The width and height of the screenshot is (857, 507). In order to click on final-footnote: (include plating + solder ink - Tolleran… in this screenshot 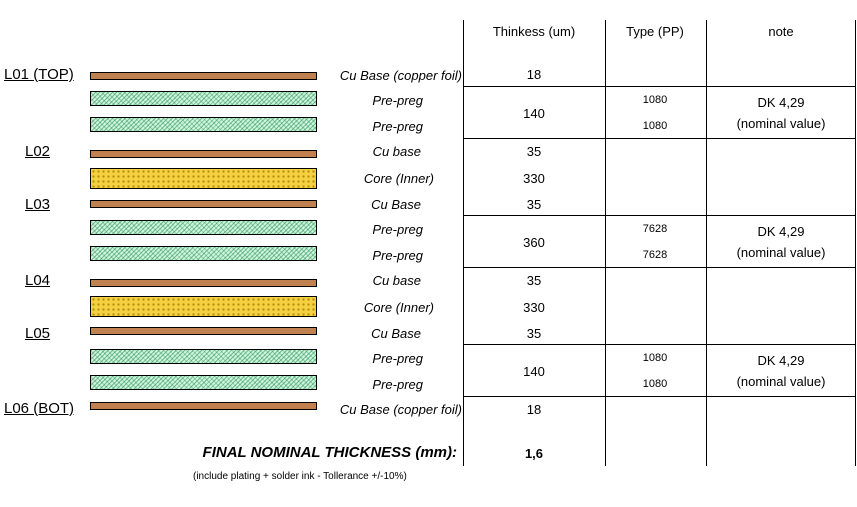, I will do `click(300, 476)`.